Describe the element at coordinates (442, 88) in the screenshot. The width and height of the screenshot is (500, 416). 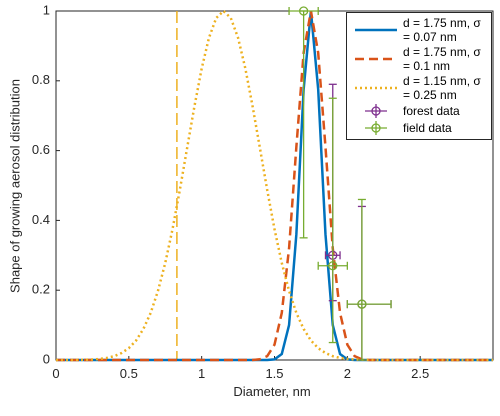
I see `legend-label: d = 1.15 nm, σ = 0.25 nm` at that location.